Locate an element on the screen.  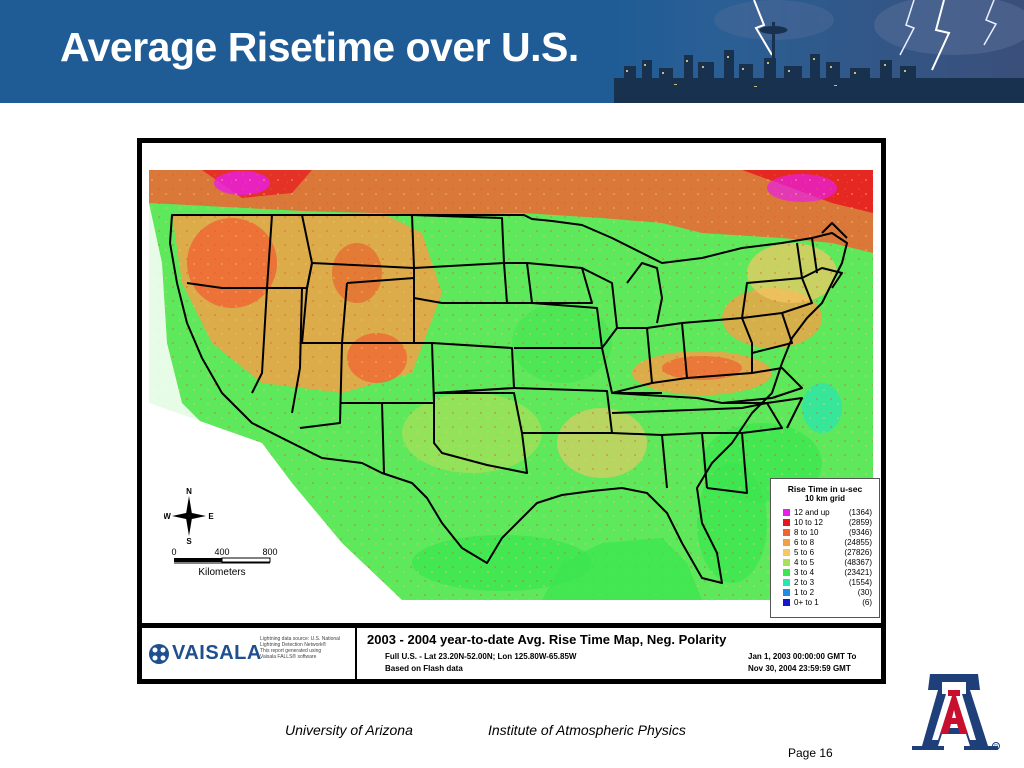
report-data-basis: Based on Flash data is located at coordinates (424, 668).